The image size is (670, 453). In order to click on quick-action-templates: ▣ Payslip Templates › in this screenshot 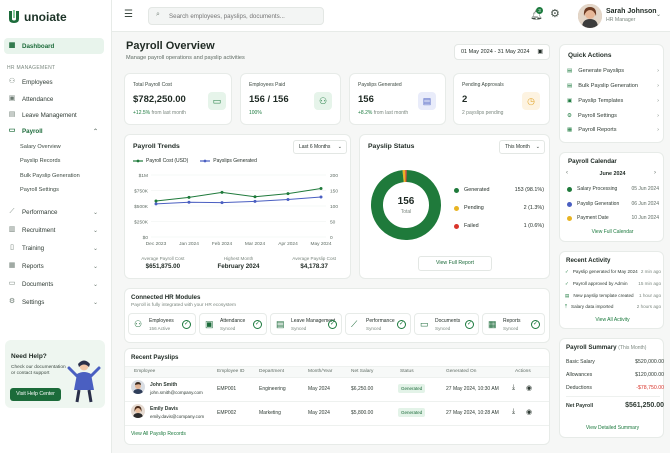, I will do `click(613, 101)`.